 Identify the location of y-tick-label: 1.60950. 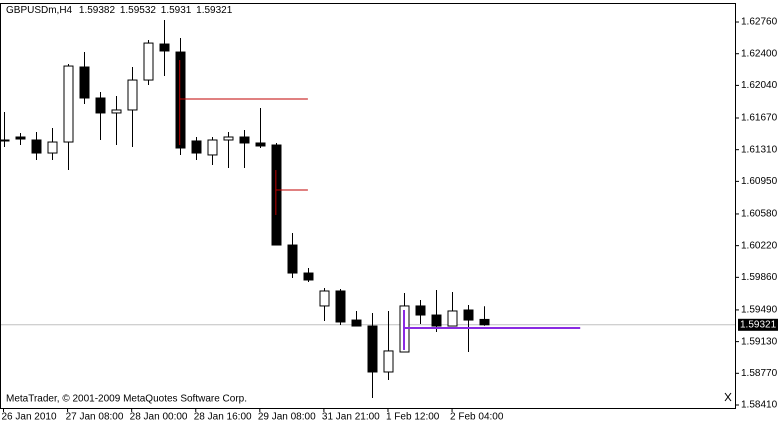
(759, 181).